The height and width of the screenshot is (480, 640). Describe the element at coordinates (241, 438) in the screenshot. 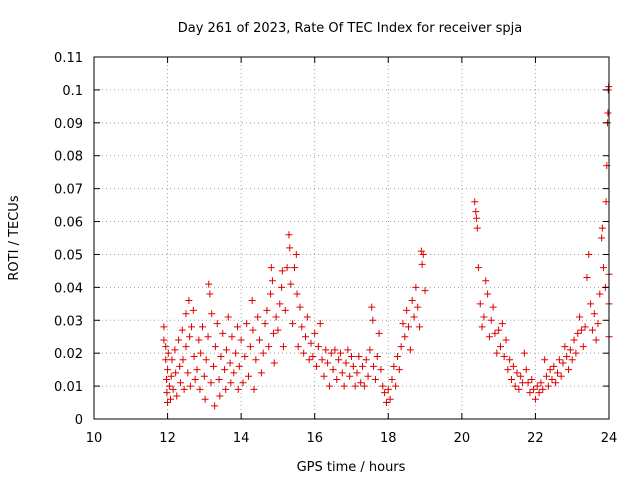

I see `x-tick-label: 14` at that location.